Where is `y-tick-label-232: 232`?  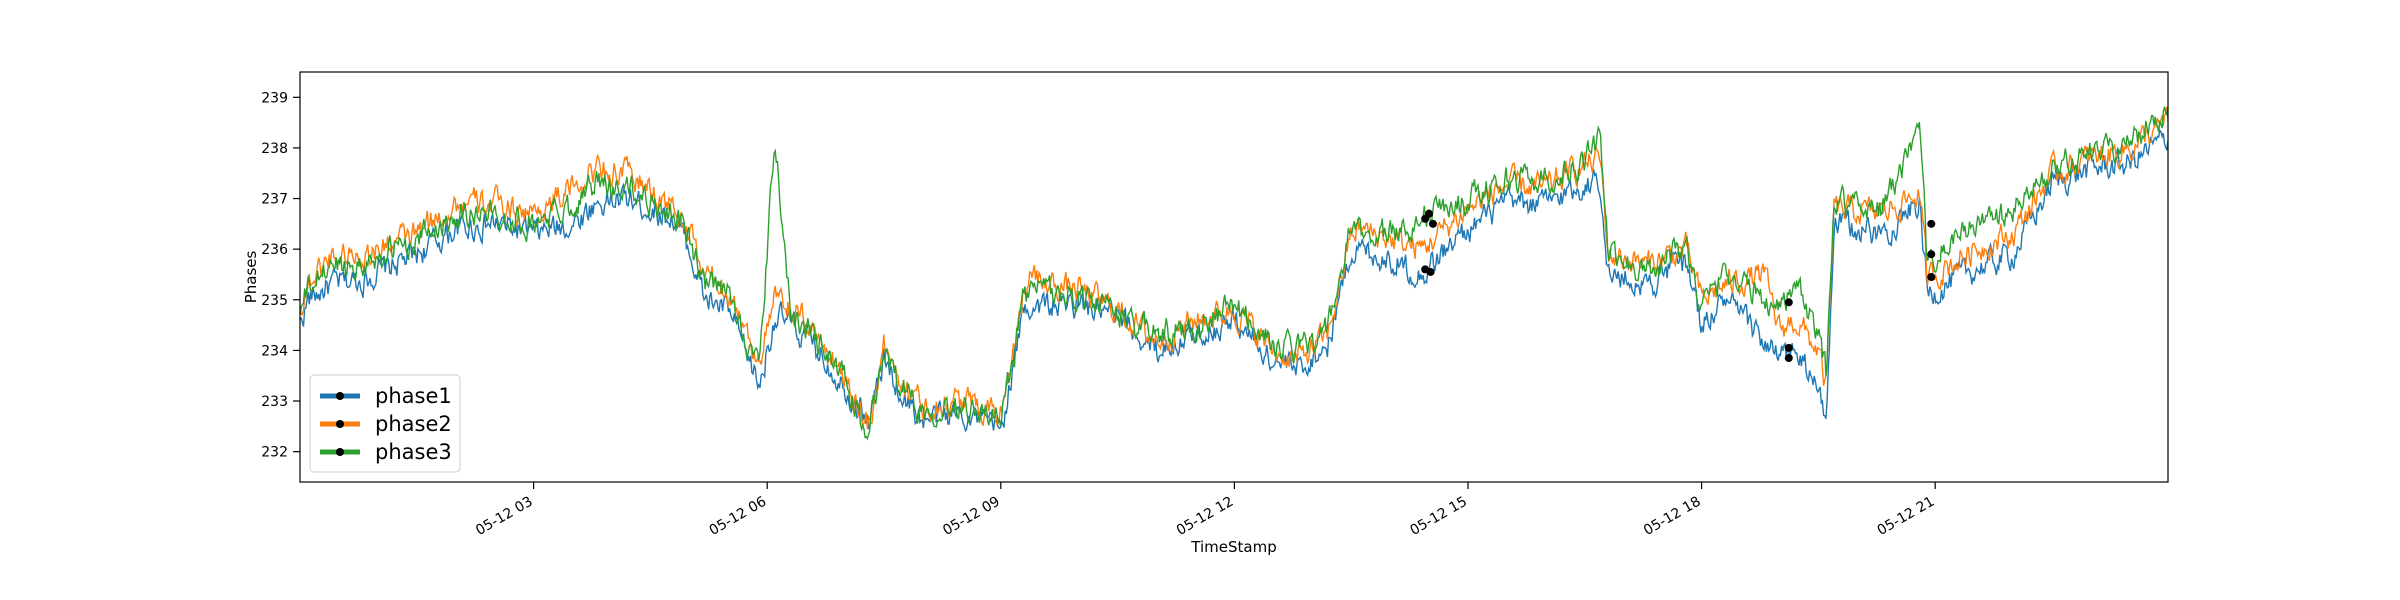 y-tick-label-232: 232 is located at coordinates (274, 453).